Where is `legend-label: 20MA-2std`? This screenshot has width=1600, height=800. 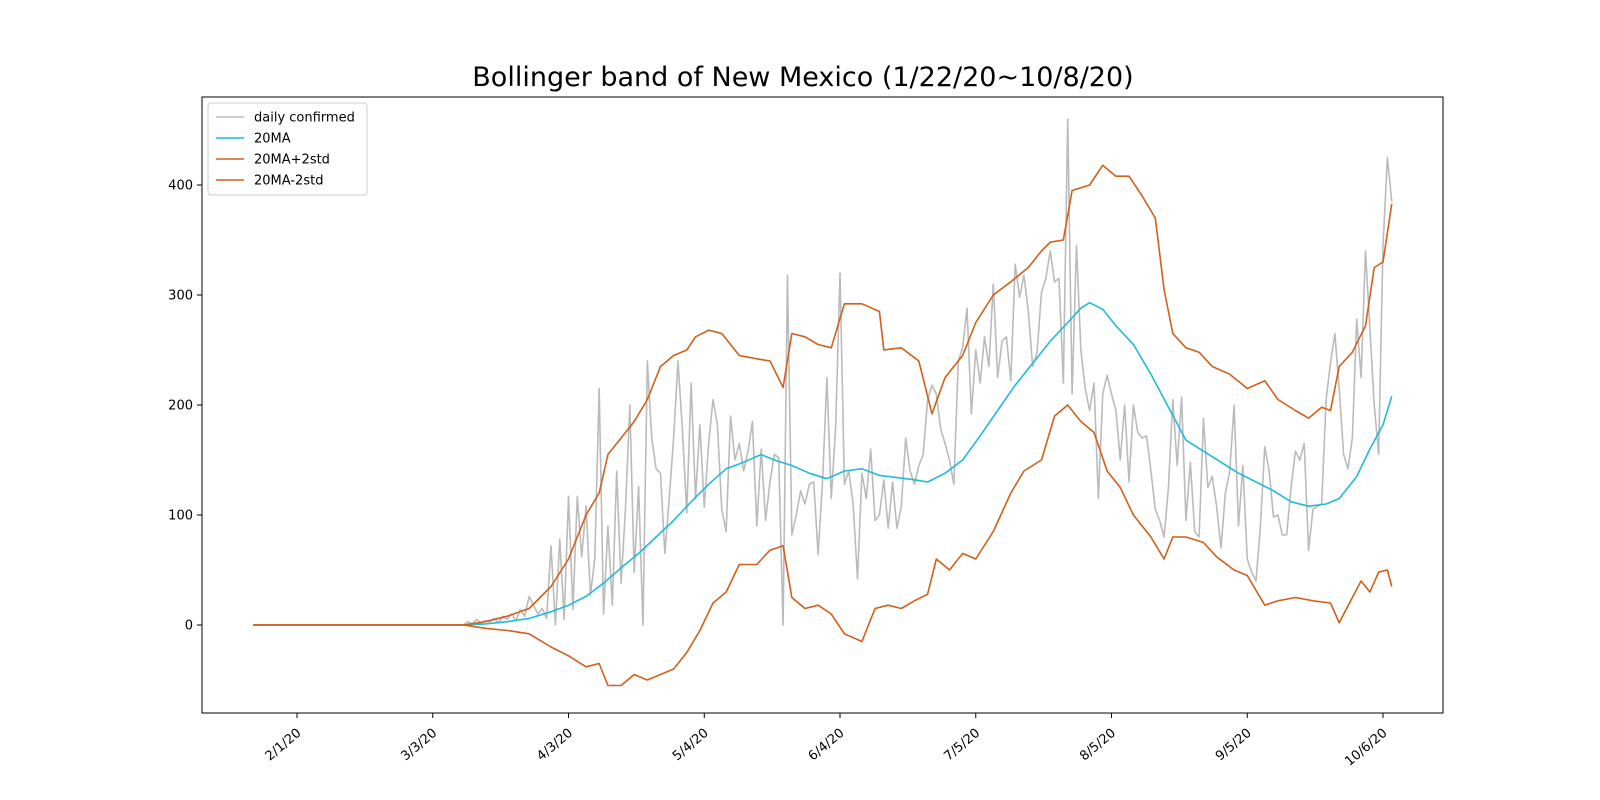 legend-label: 20MA-2std is located at coordinates (288, 181).